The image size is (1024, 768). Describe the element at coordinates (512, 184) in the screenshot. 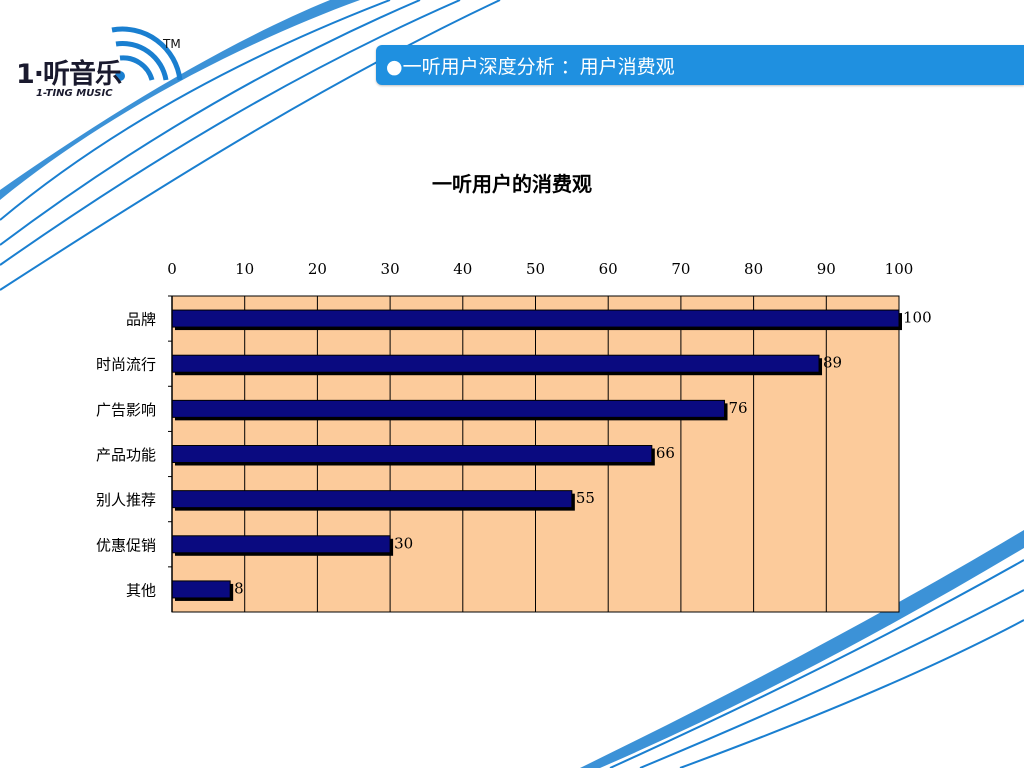

I see `chart-title: 一听用户的消费观` at that location.